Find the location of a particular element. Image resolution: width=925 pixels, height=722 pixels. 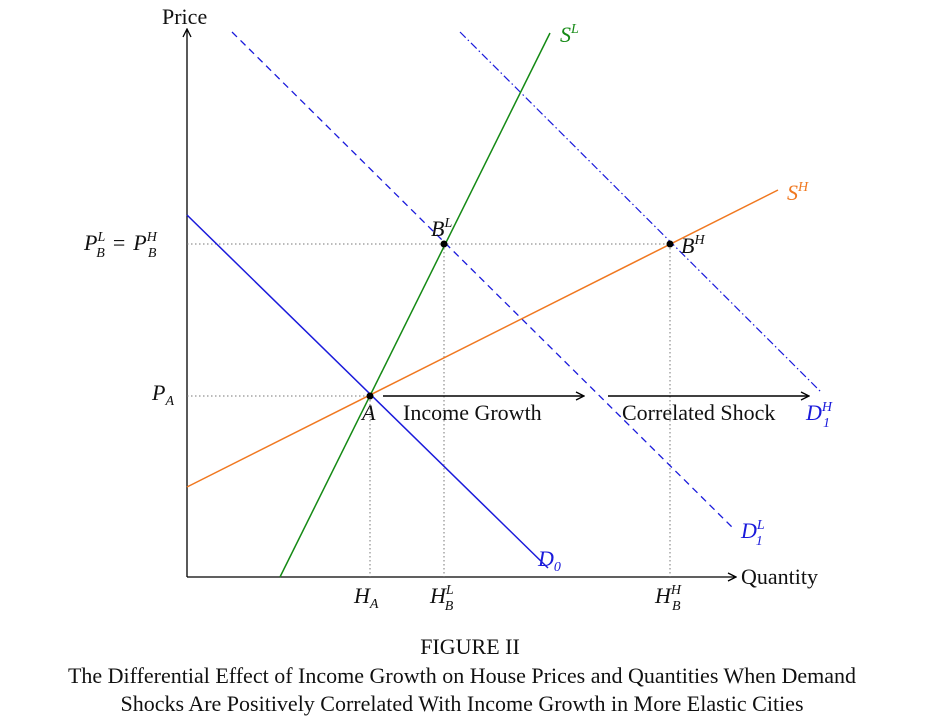

point-label: BL is located at coordinates (441, 228).